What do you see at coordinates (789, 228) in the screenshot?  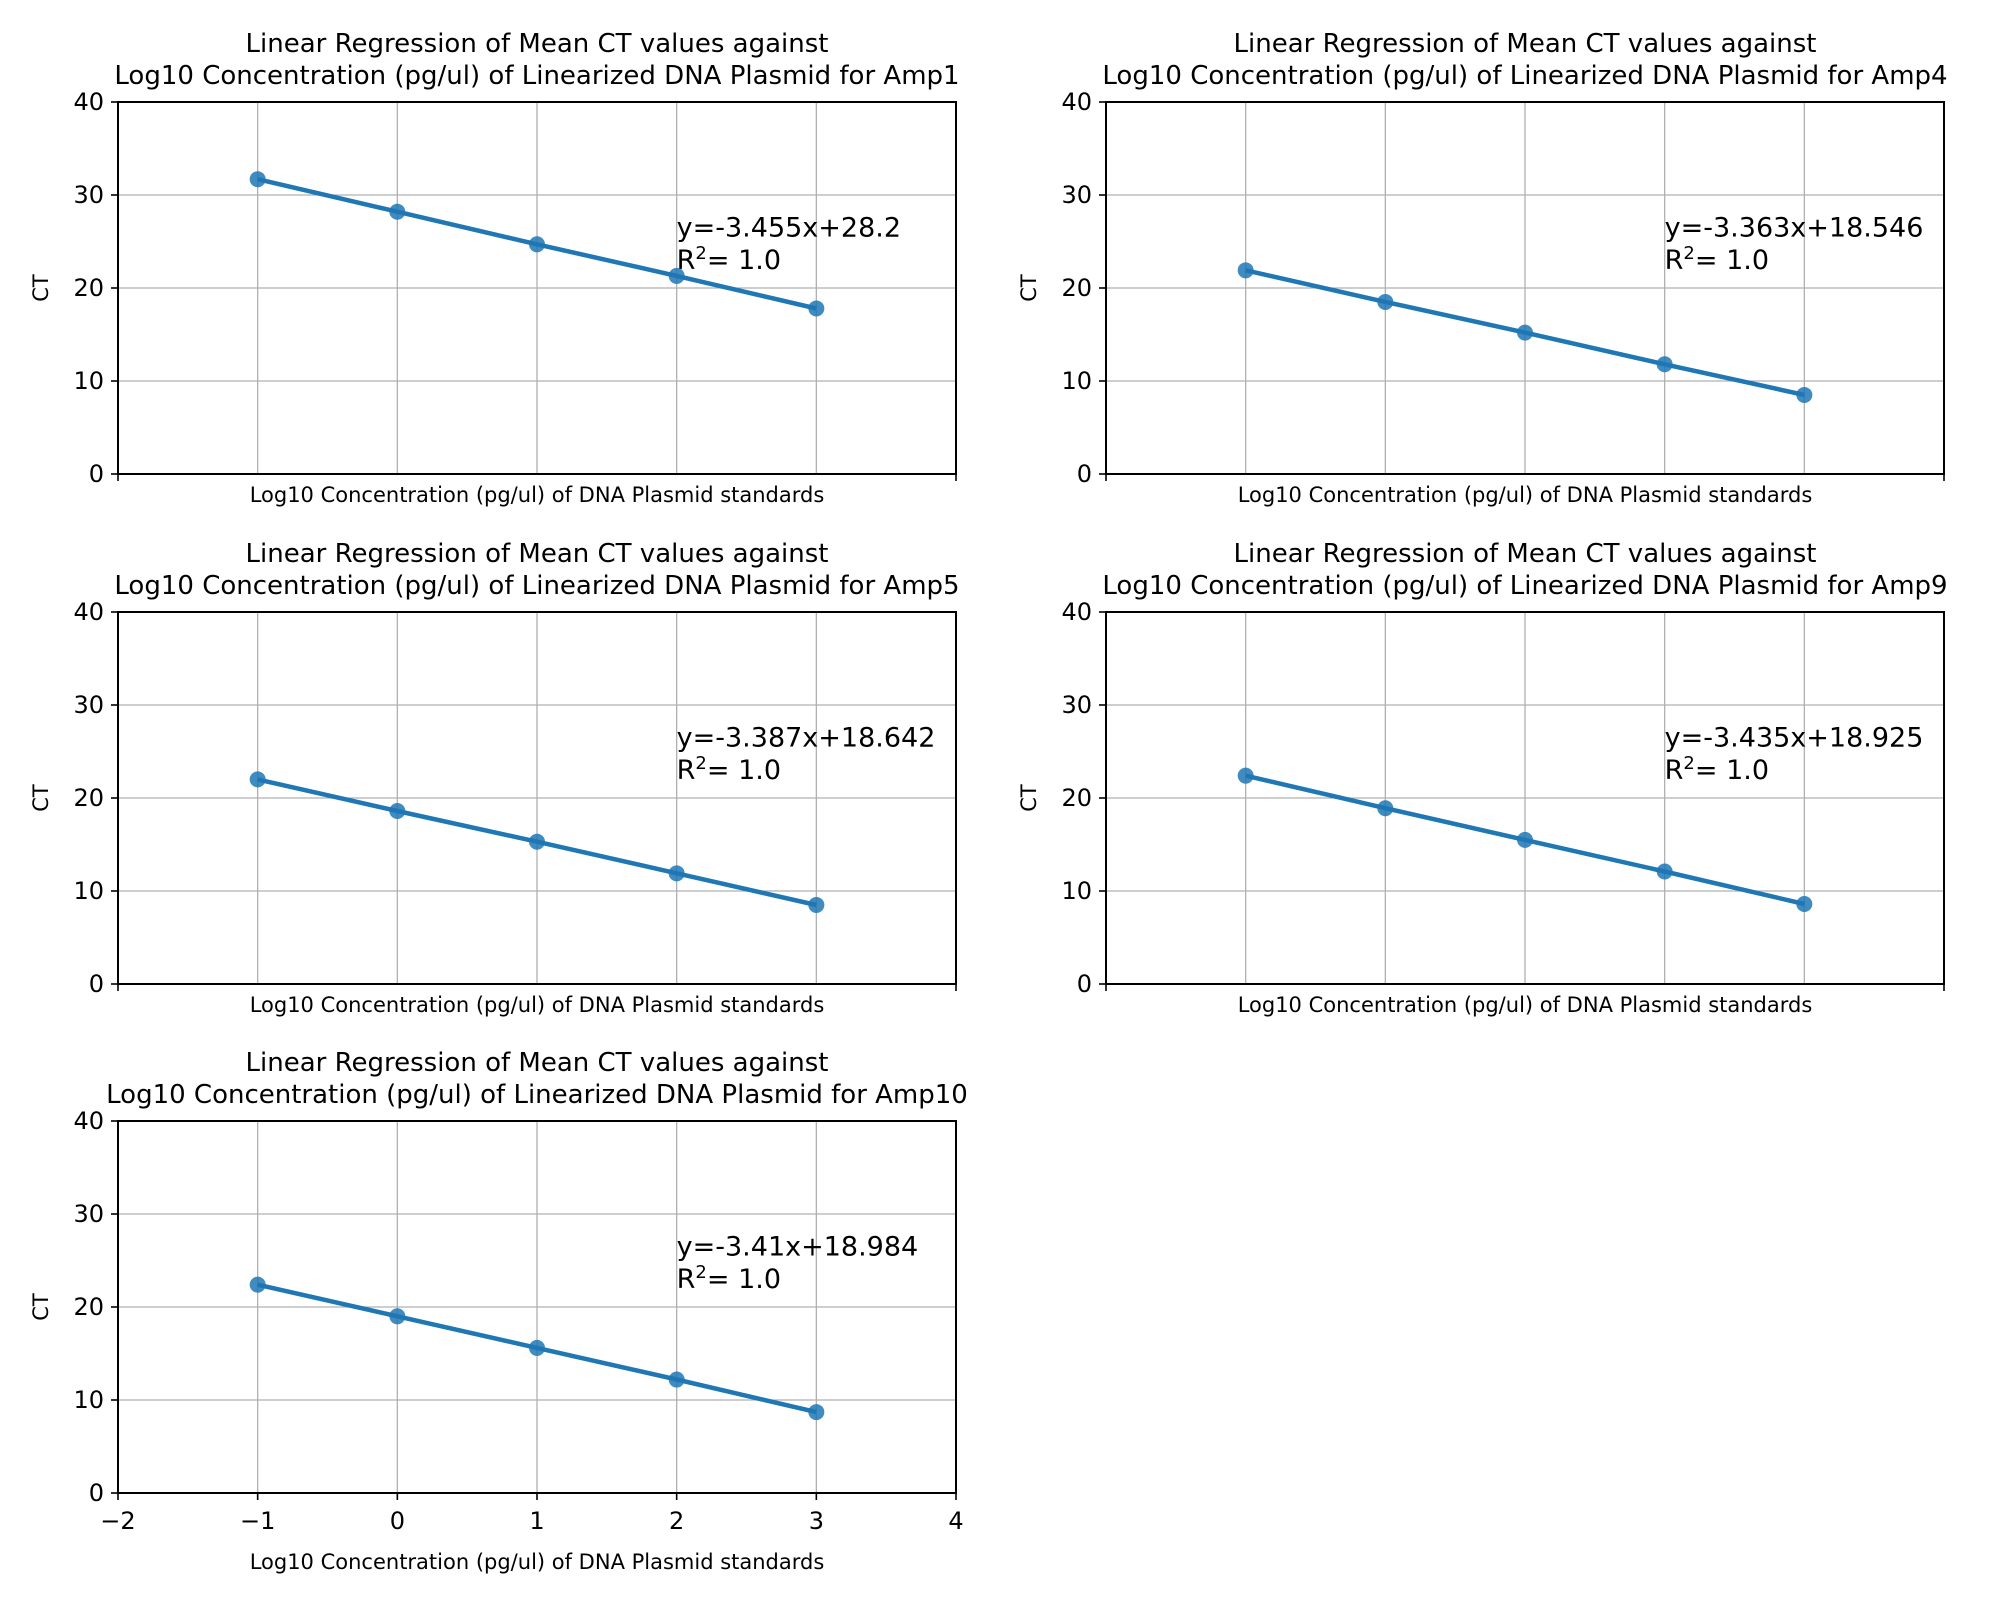 I see `regression-equation: y=-3.455x+28.2` at bounding box center [789, 228].